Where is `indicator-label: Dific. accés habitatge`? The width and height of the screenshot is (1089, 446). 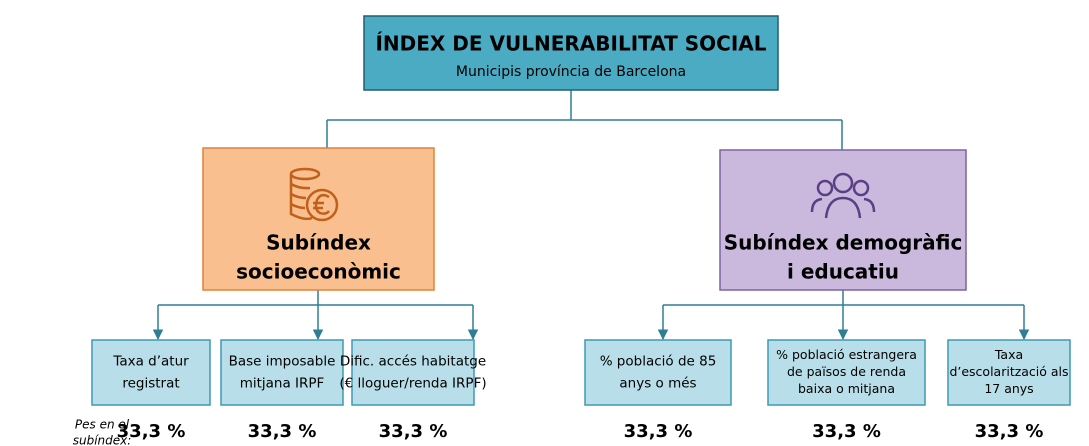 indicator-label: Dific. accés habitatge is located at coordinates (413, 362).